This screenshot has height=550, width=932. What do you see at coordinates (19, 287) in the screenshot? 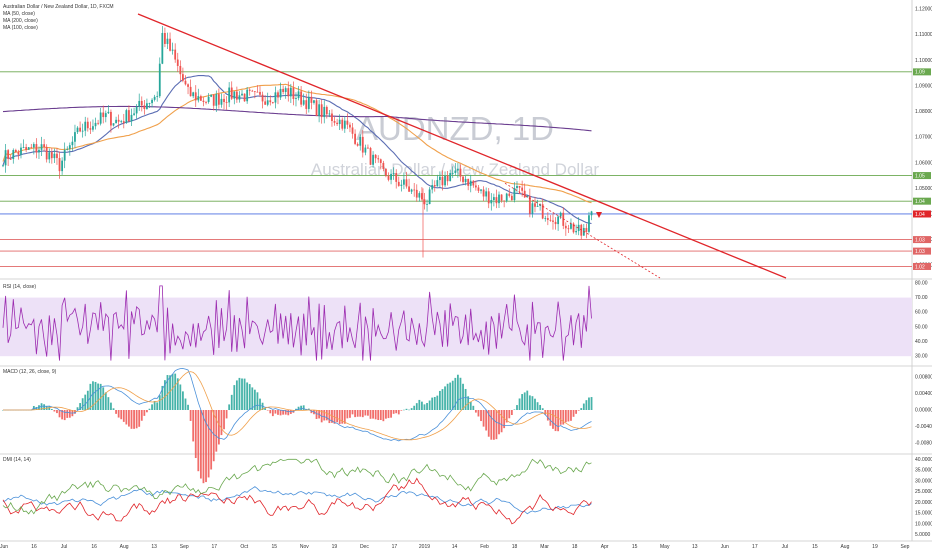
I see `rsi-label: RSI (14, close)` at bounding box center [19, 287].